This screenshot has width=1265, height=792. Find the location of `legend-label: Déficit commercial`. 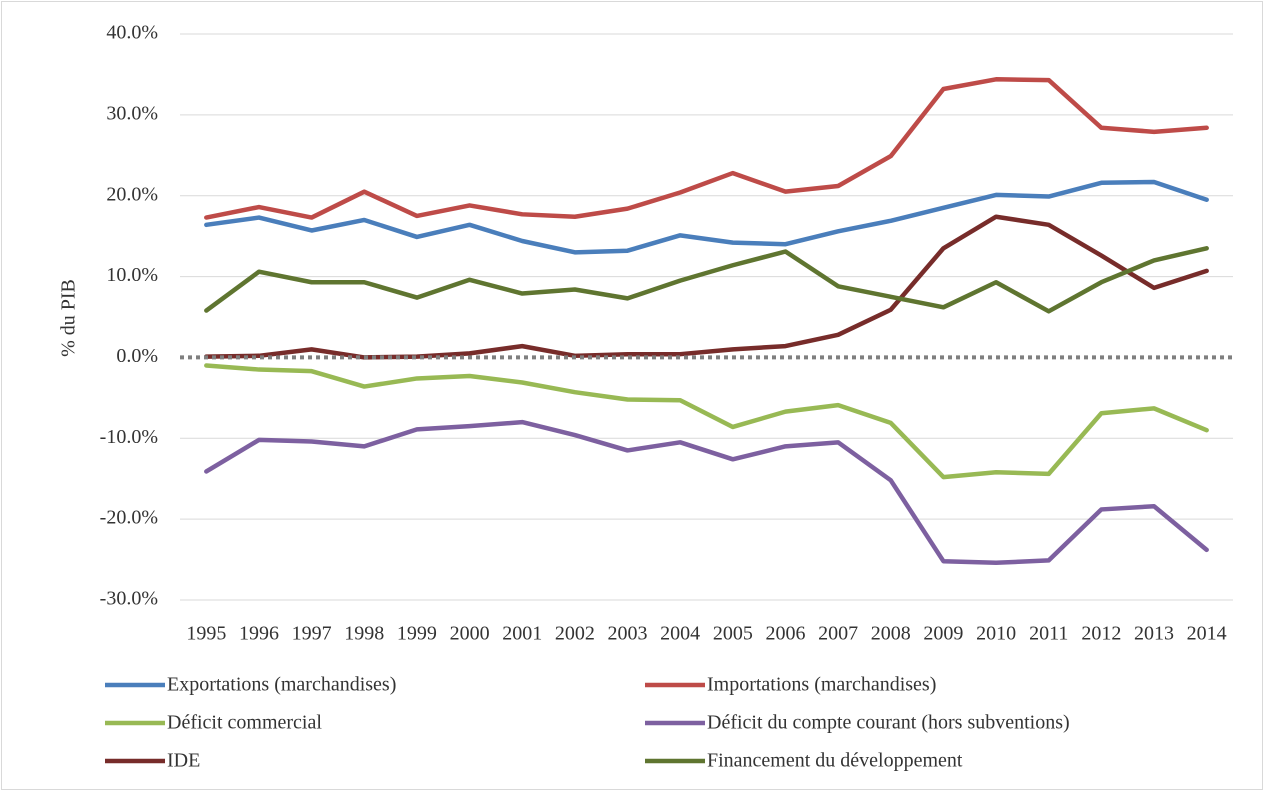

legend-label: Déficit commercial is located at coordinates (244, 723).